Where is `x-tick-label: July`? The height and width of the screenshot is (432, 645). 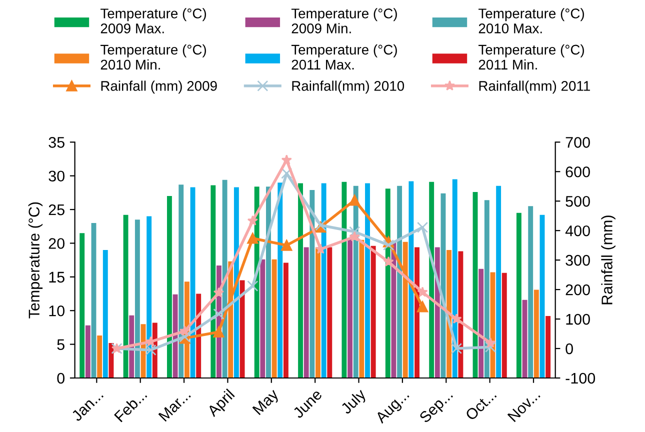 x-tick-label: July is located at coordinates (354, 402).